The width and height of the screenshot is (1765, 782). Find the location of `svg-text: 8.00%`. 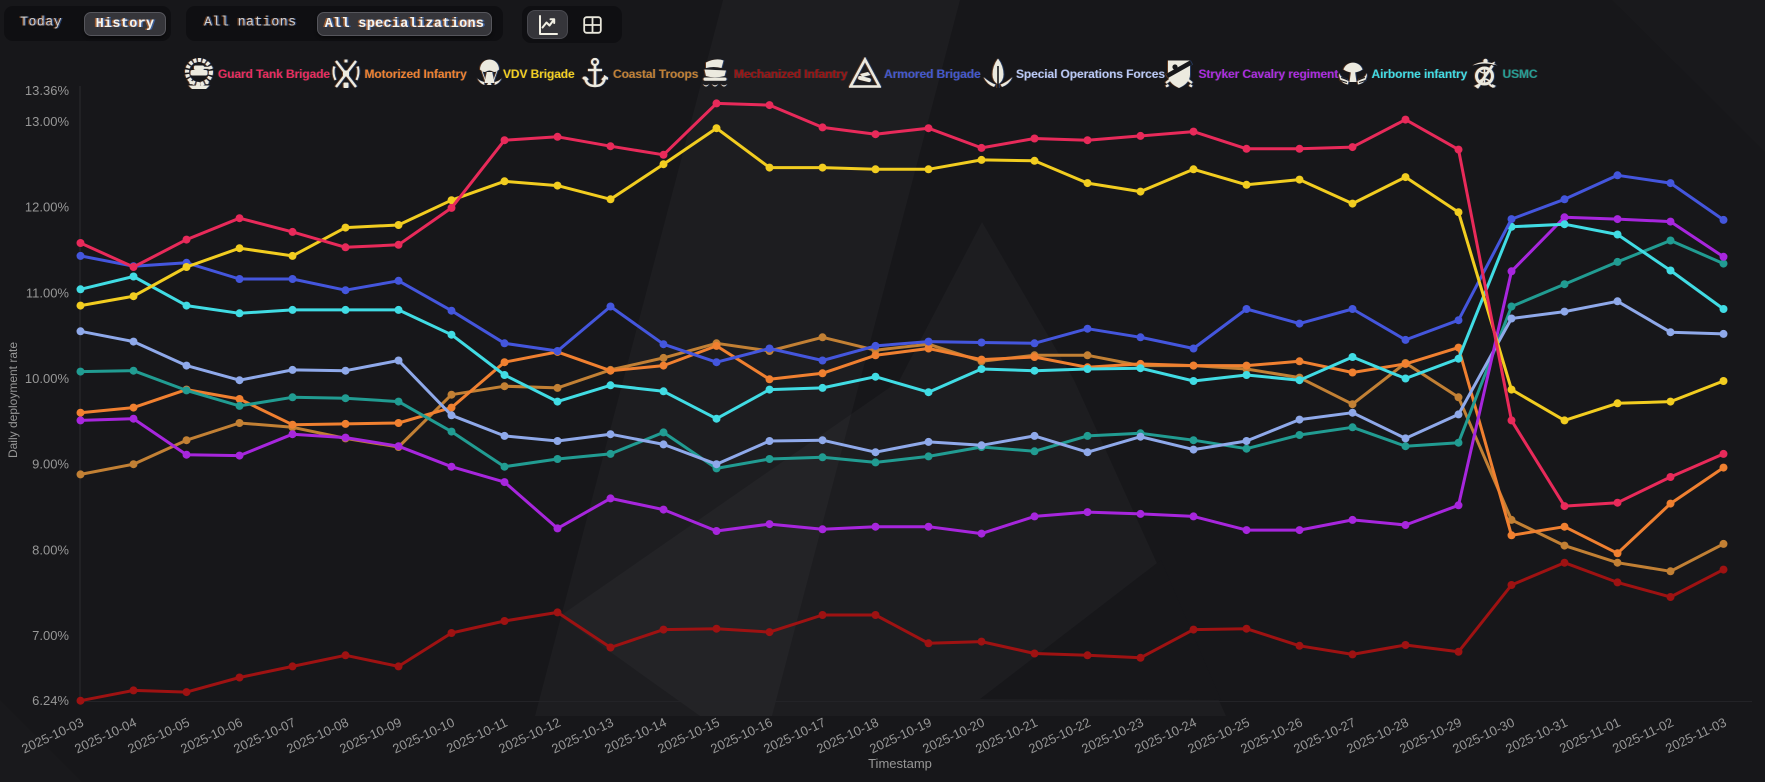

svg-text: 8.00% is located at coordinates (50, 549).